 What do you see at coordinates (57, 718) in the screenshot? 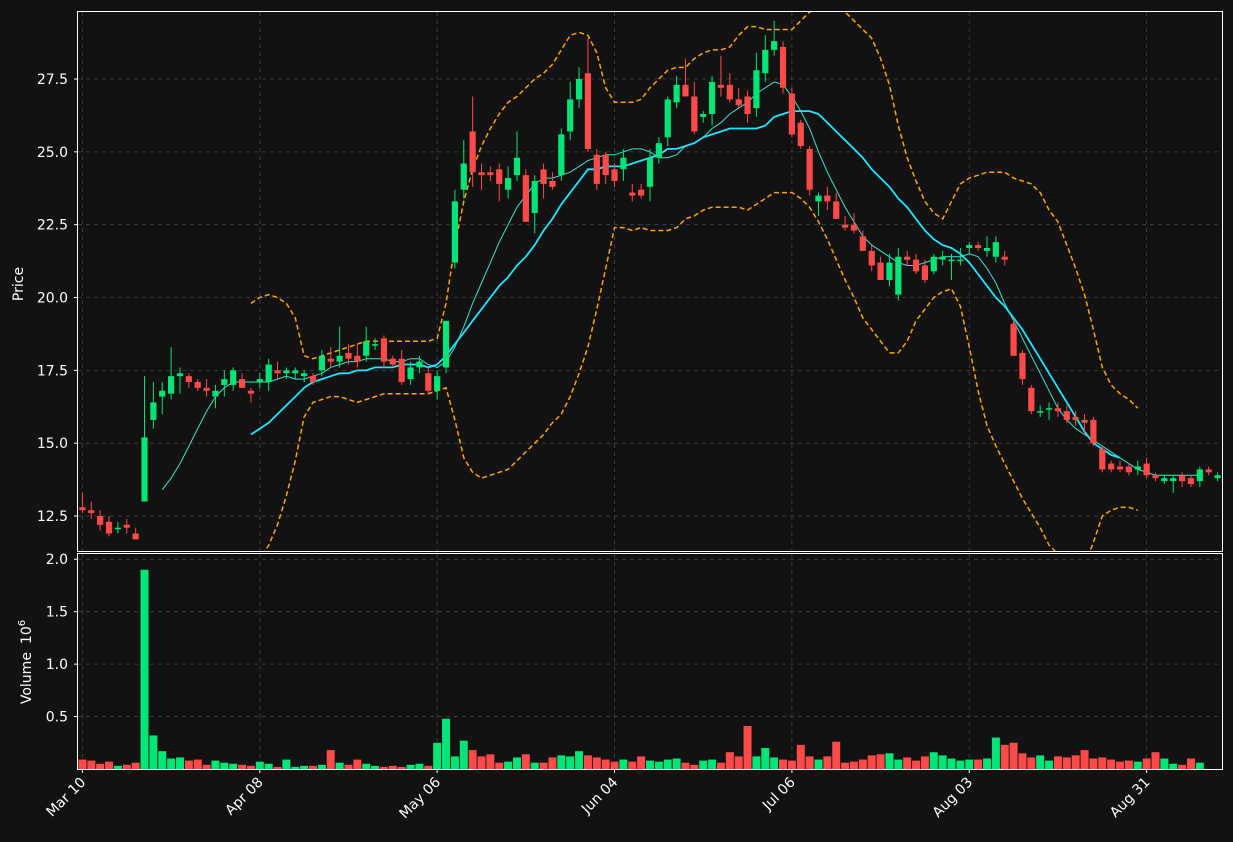
I see `volume-tick-label: 0.5` at bounding box center [57, 718].